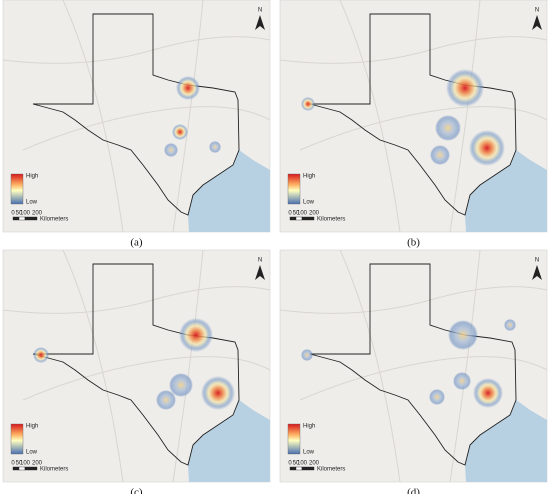 The width and height of the screenshot is (550, 494). What do you see at coordinates (413, 243) in the screenshot?
I see `panel-caption: (b)` at bounding box center [413, 243].